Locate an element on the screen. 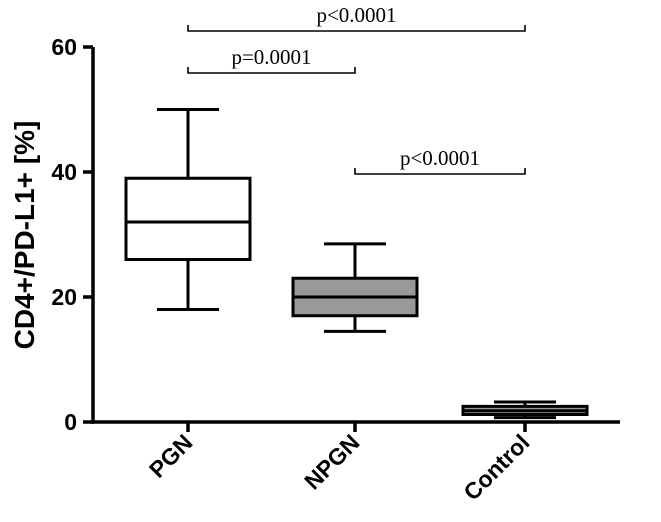 This screenshot has width=661, height=522. iqr-box is located at coordinates (188, 218).